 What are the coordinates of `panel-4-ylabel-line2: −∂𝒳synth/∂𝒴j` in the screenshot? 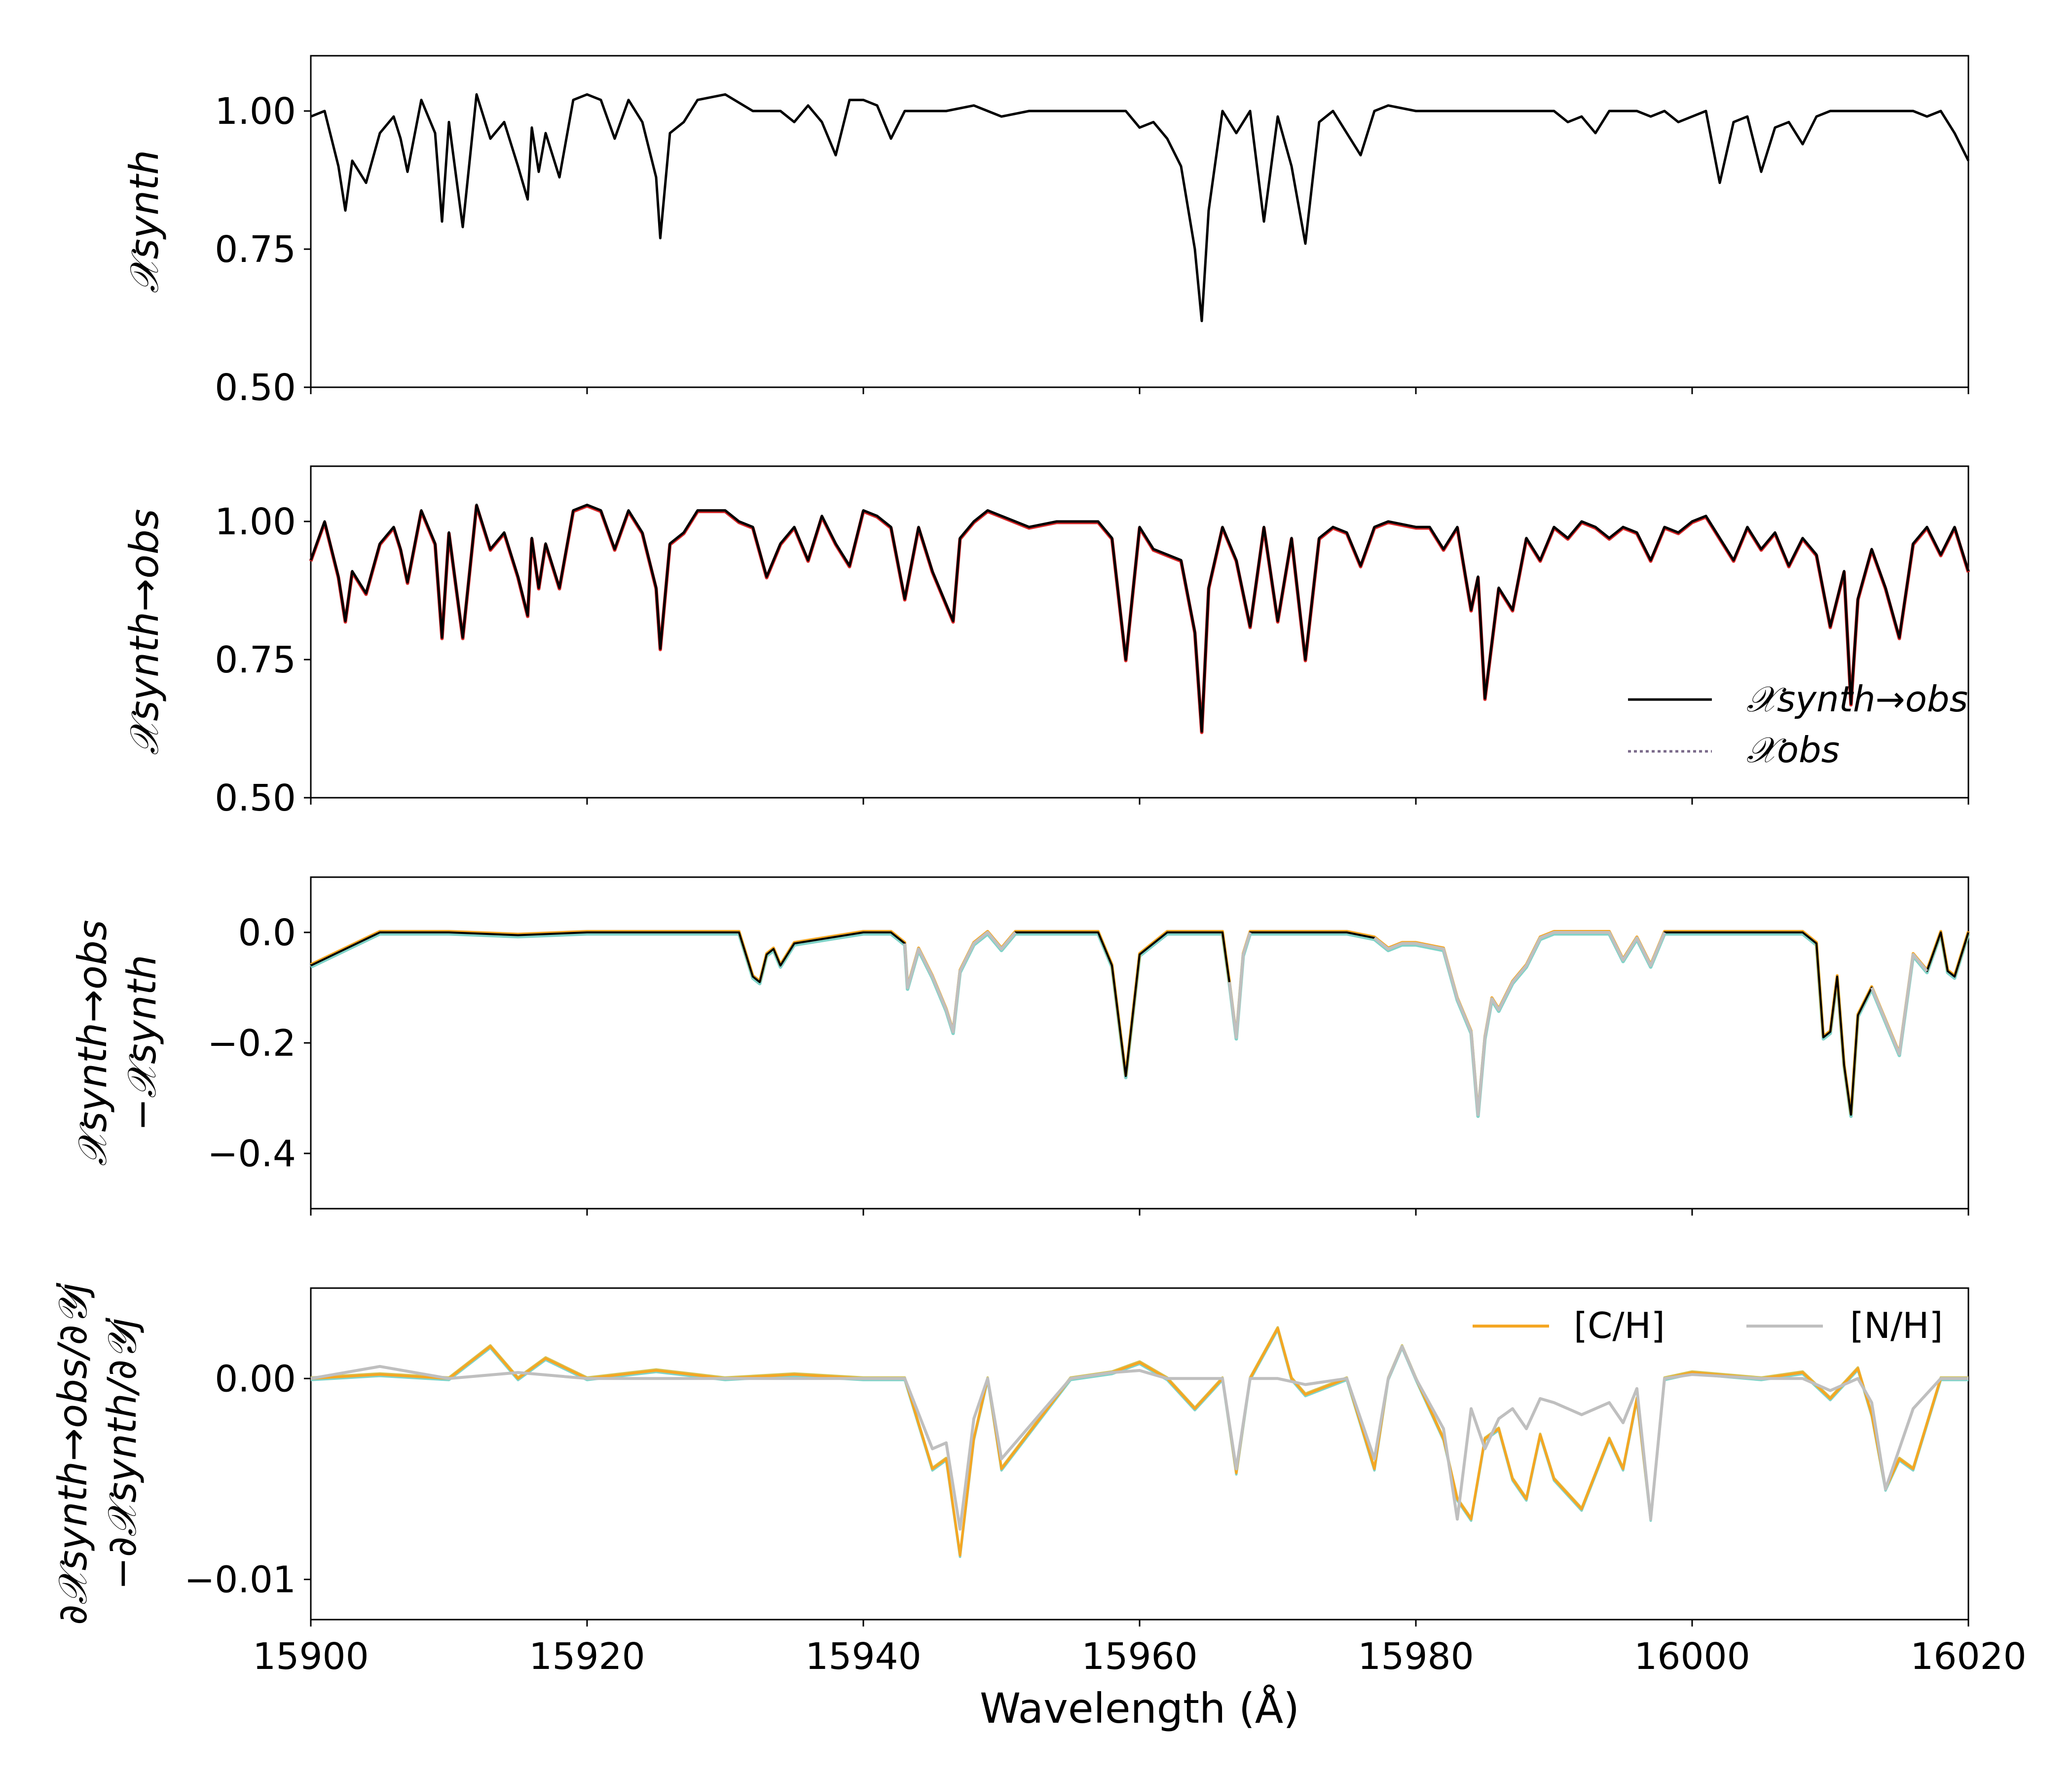 It's located at (122, 1454).